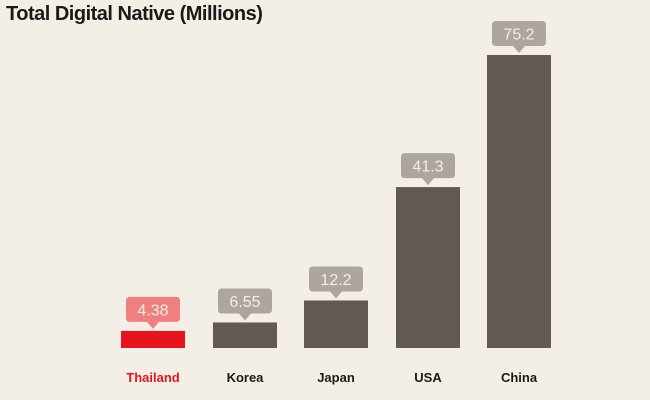  Describe the element at coordinates (336, 324) in the screenshot. I see `bar-japan` at that location.